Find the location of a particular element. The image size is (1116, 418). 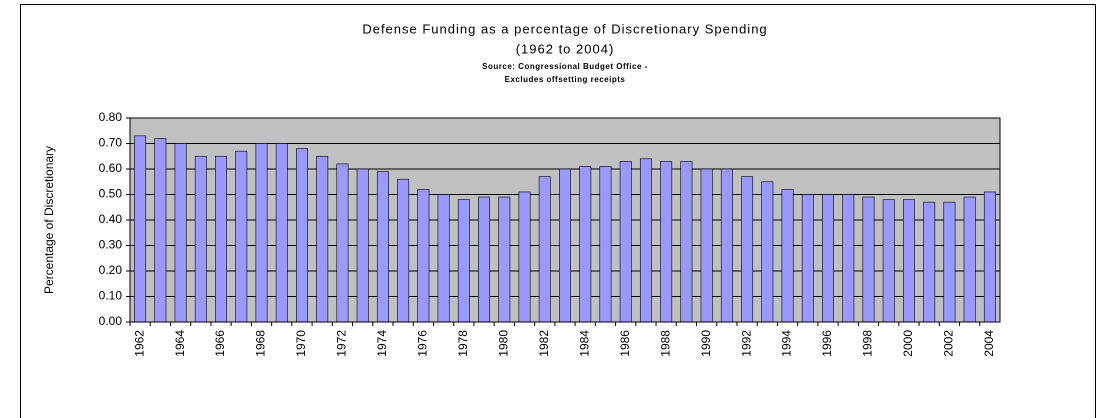

x-tick-label: 1962 is located at coordinates (139, 343).